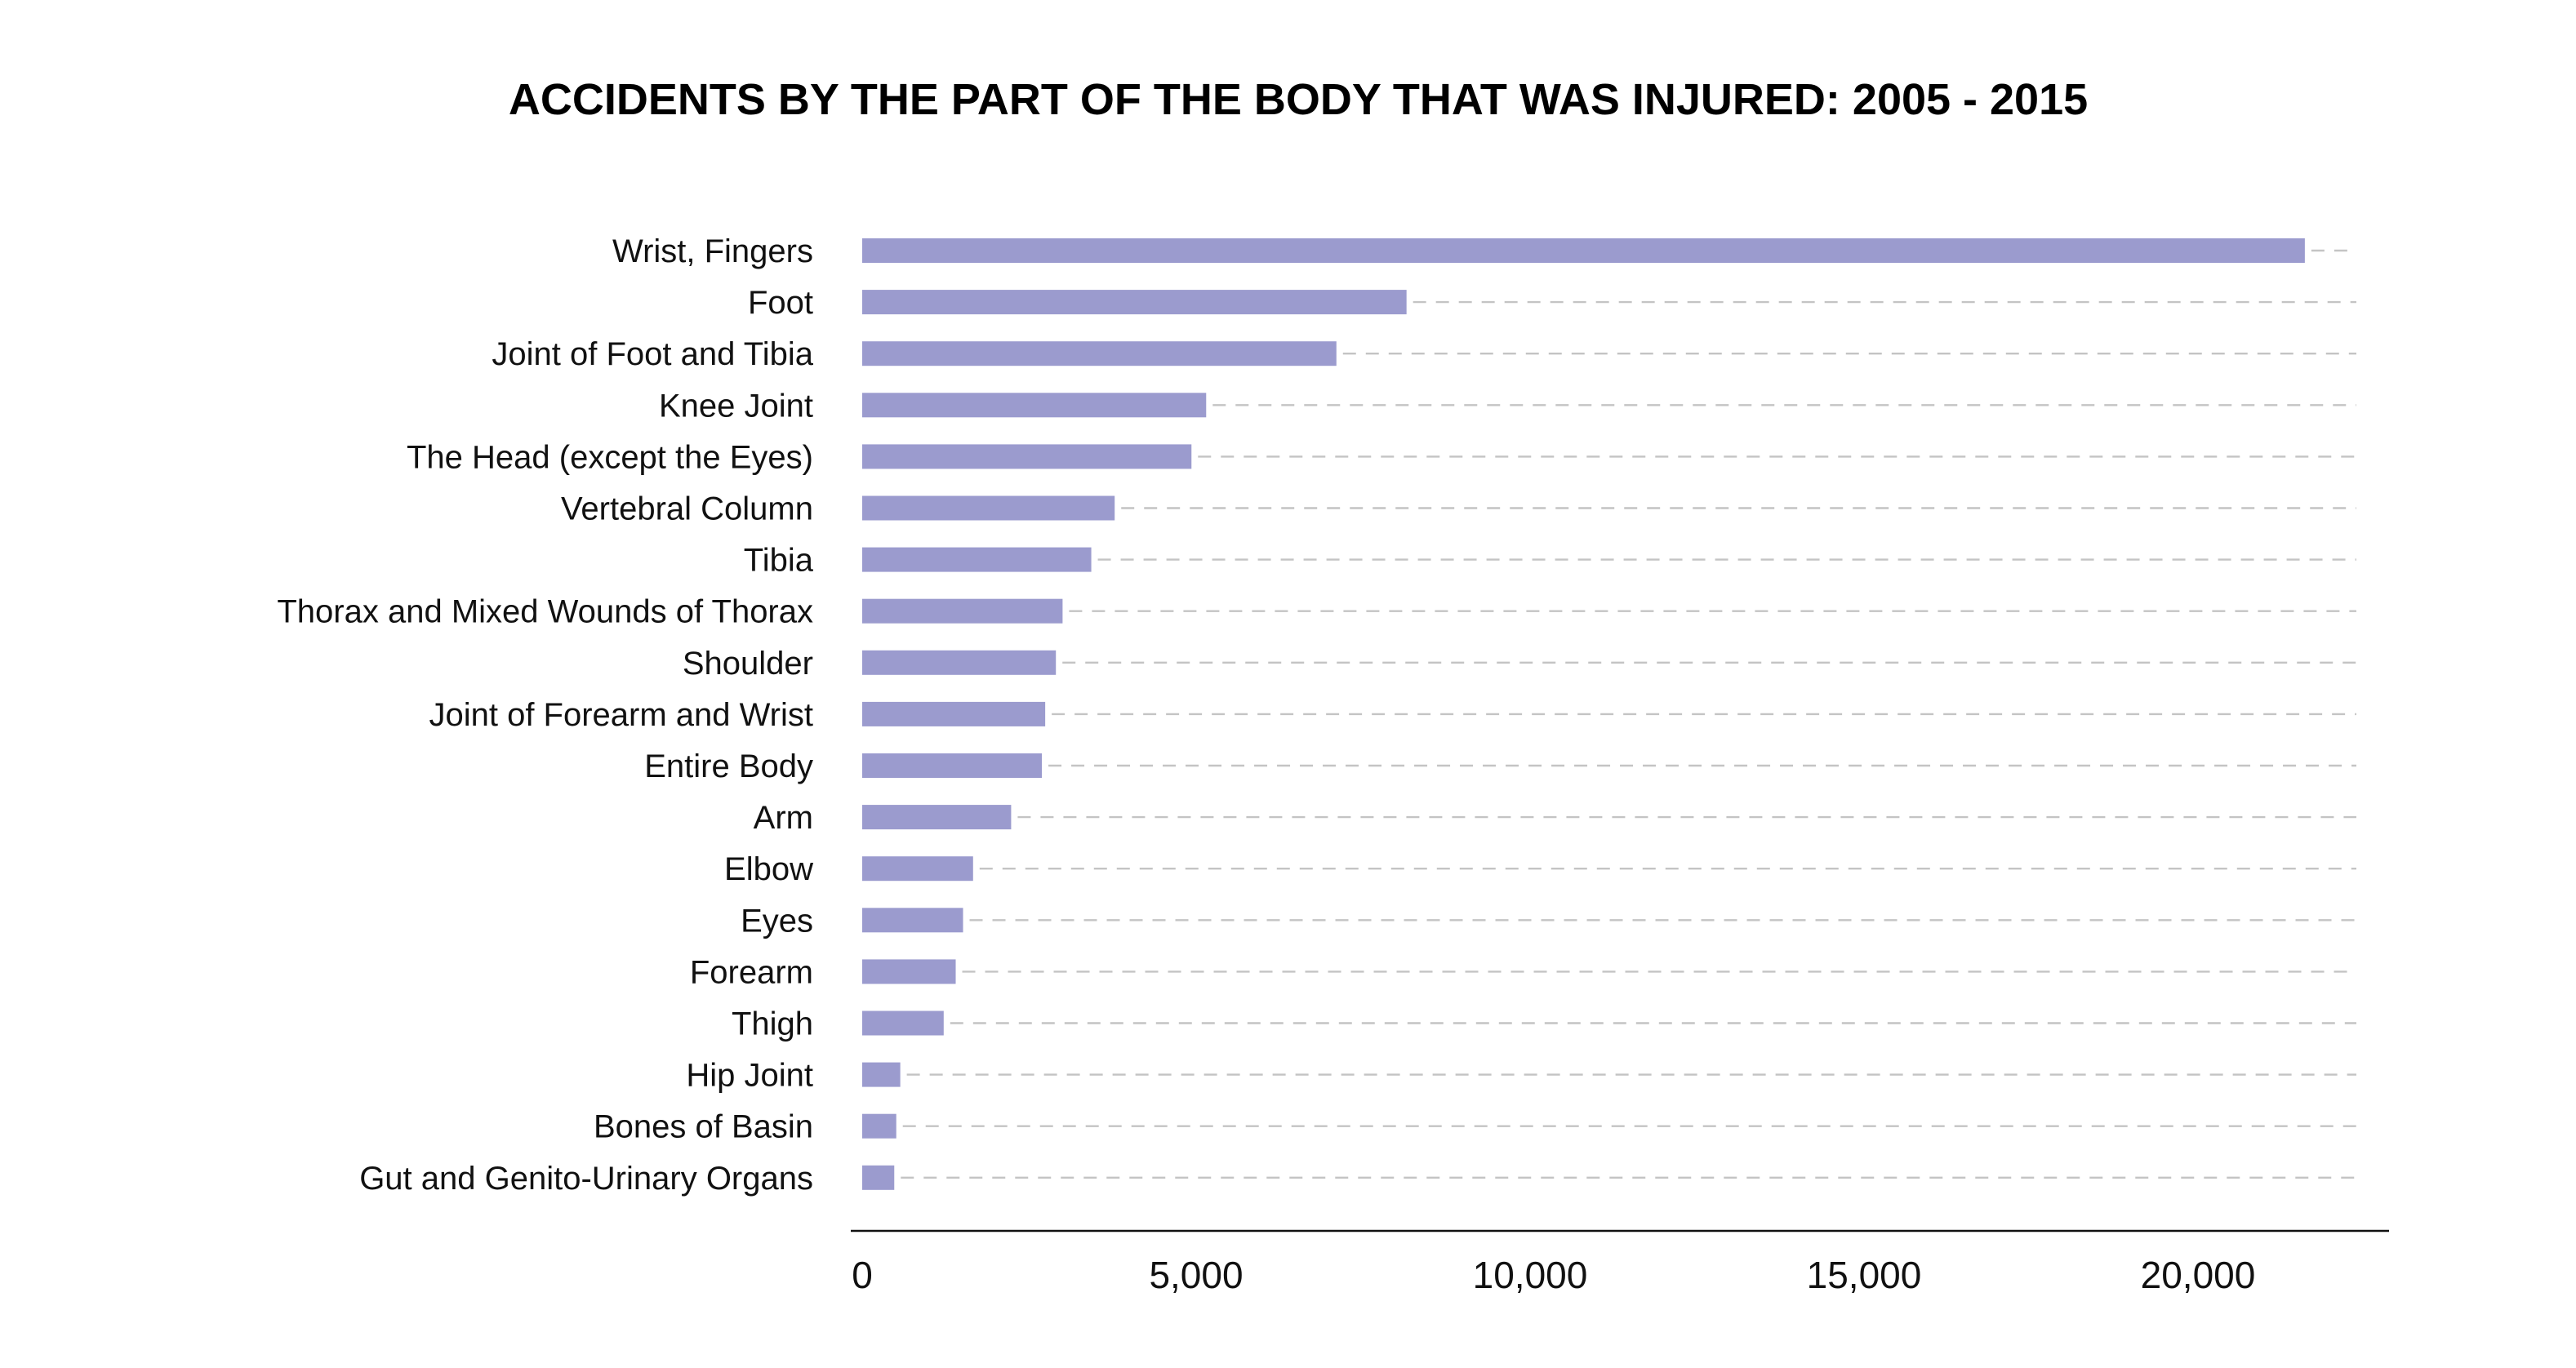 Image resolution: width=2576 pixels, height=1368 pixels. I want to click on x-tick-label: 20,000, so click(2198, 1275).